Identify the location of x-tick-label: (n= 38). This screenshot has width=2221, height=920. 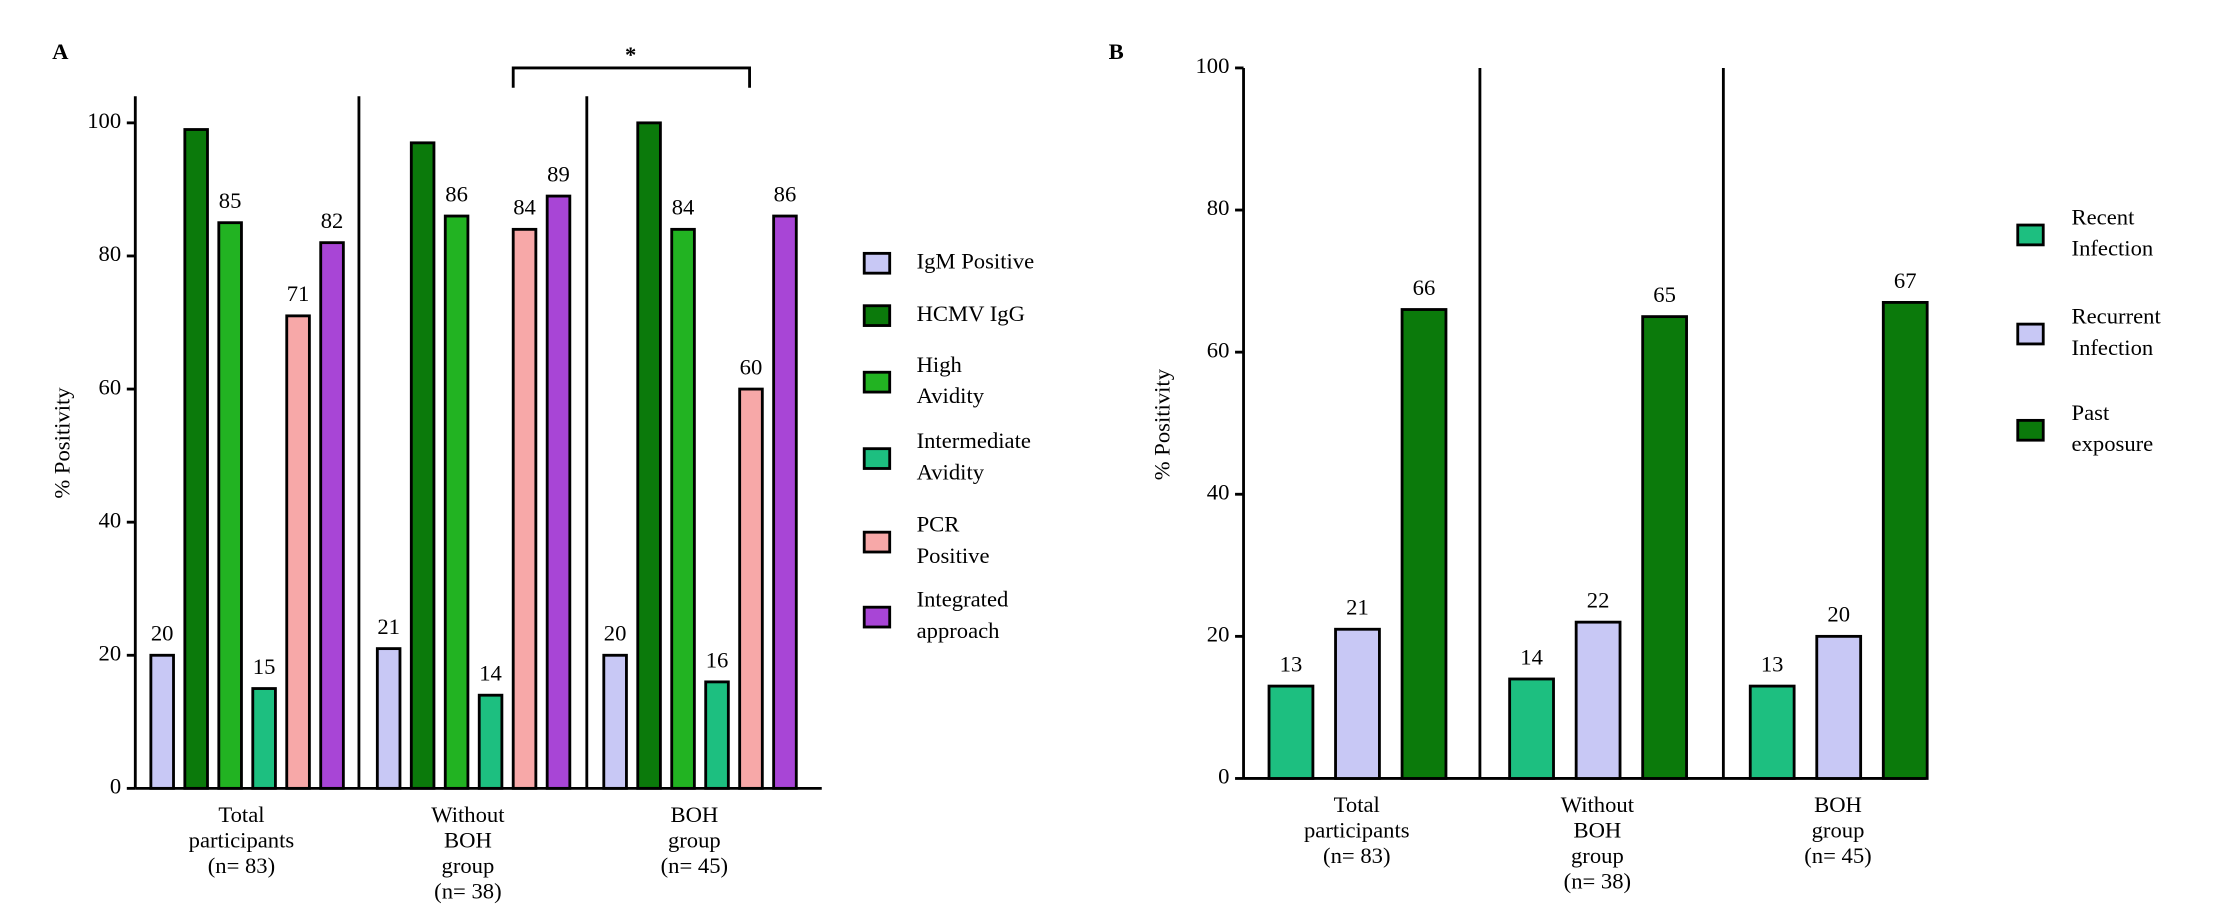
(1597, 880).